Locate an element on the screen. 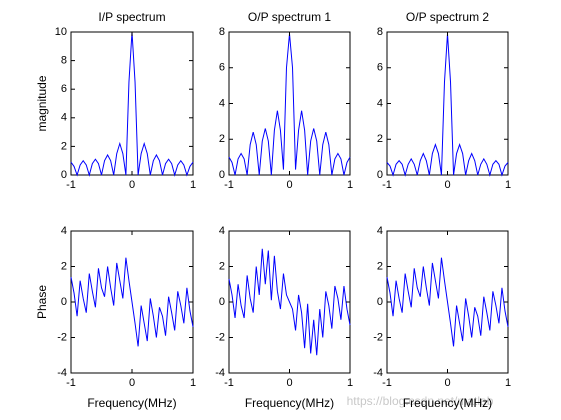  y-axis-label: Phase is located at coordinates (42, 302).